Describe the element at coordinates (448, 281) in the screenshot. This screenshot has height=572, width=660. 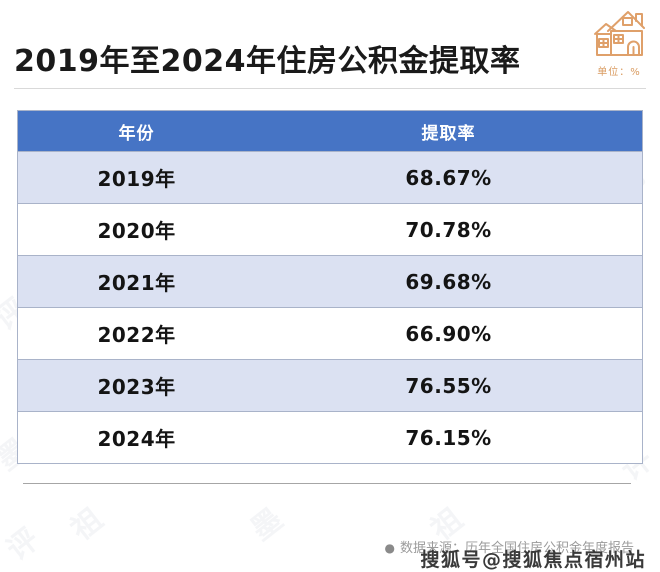
I see `rate-cell: 69.68%` at that location.